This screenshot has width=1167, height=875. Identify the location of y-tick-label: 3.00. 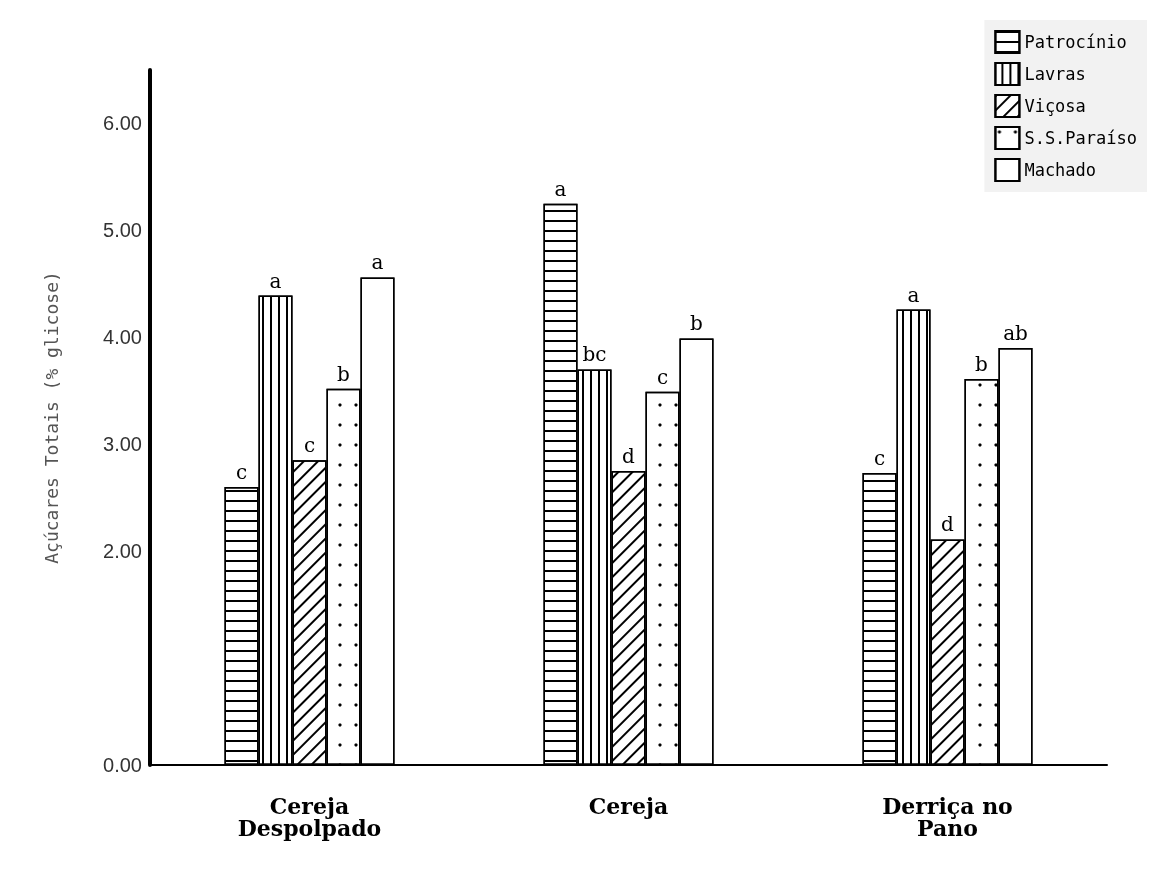
(122, 444).